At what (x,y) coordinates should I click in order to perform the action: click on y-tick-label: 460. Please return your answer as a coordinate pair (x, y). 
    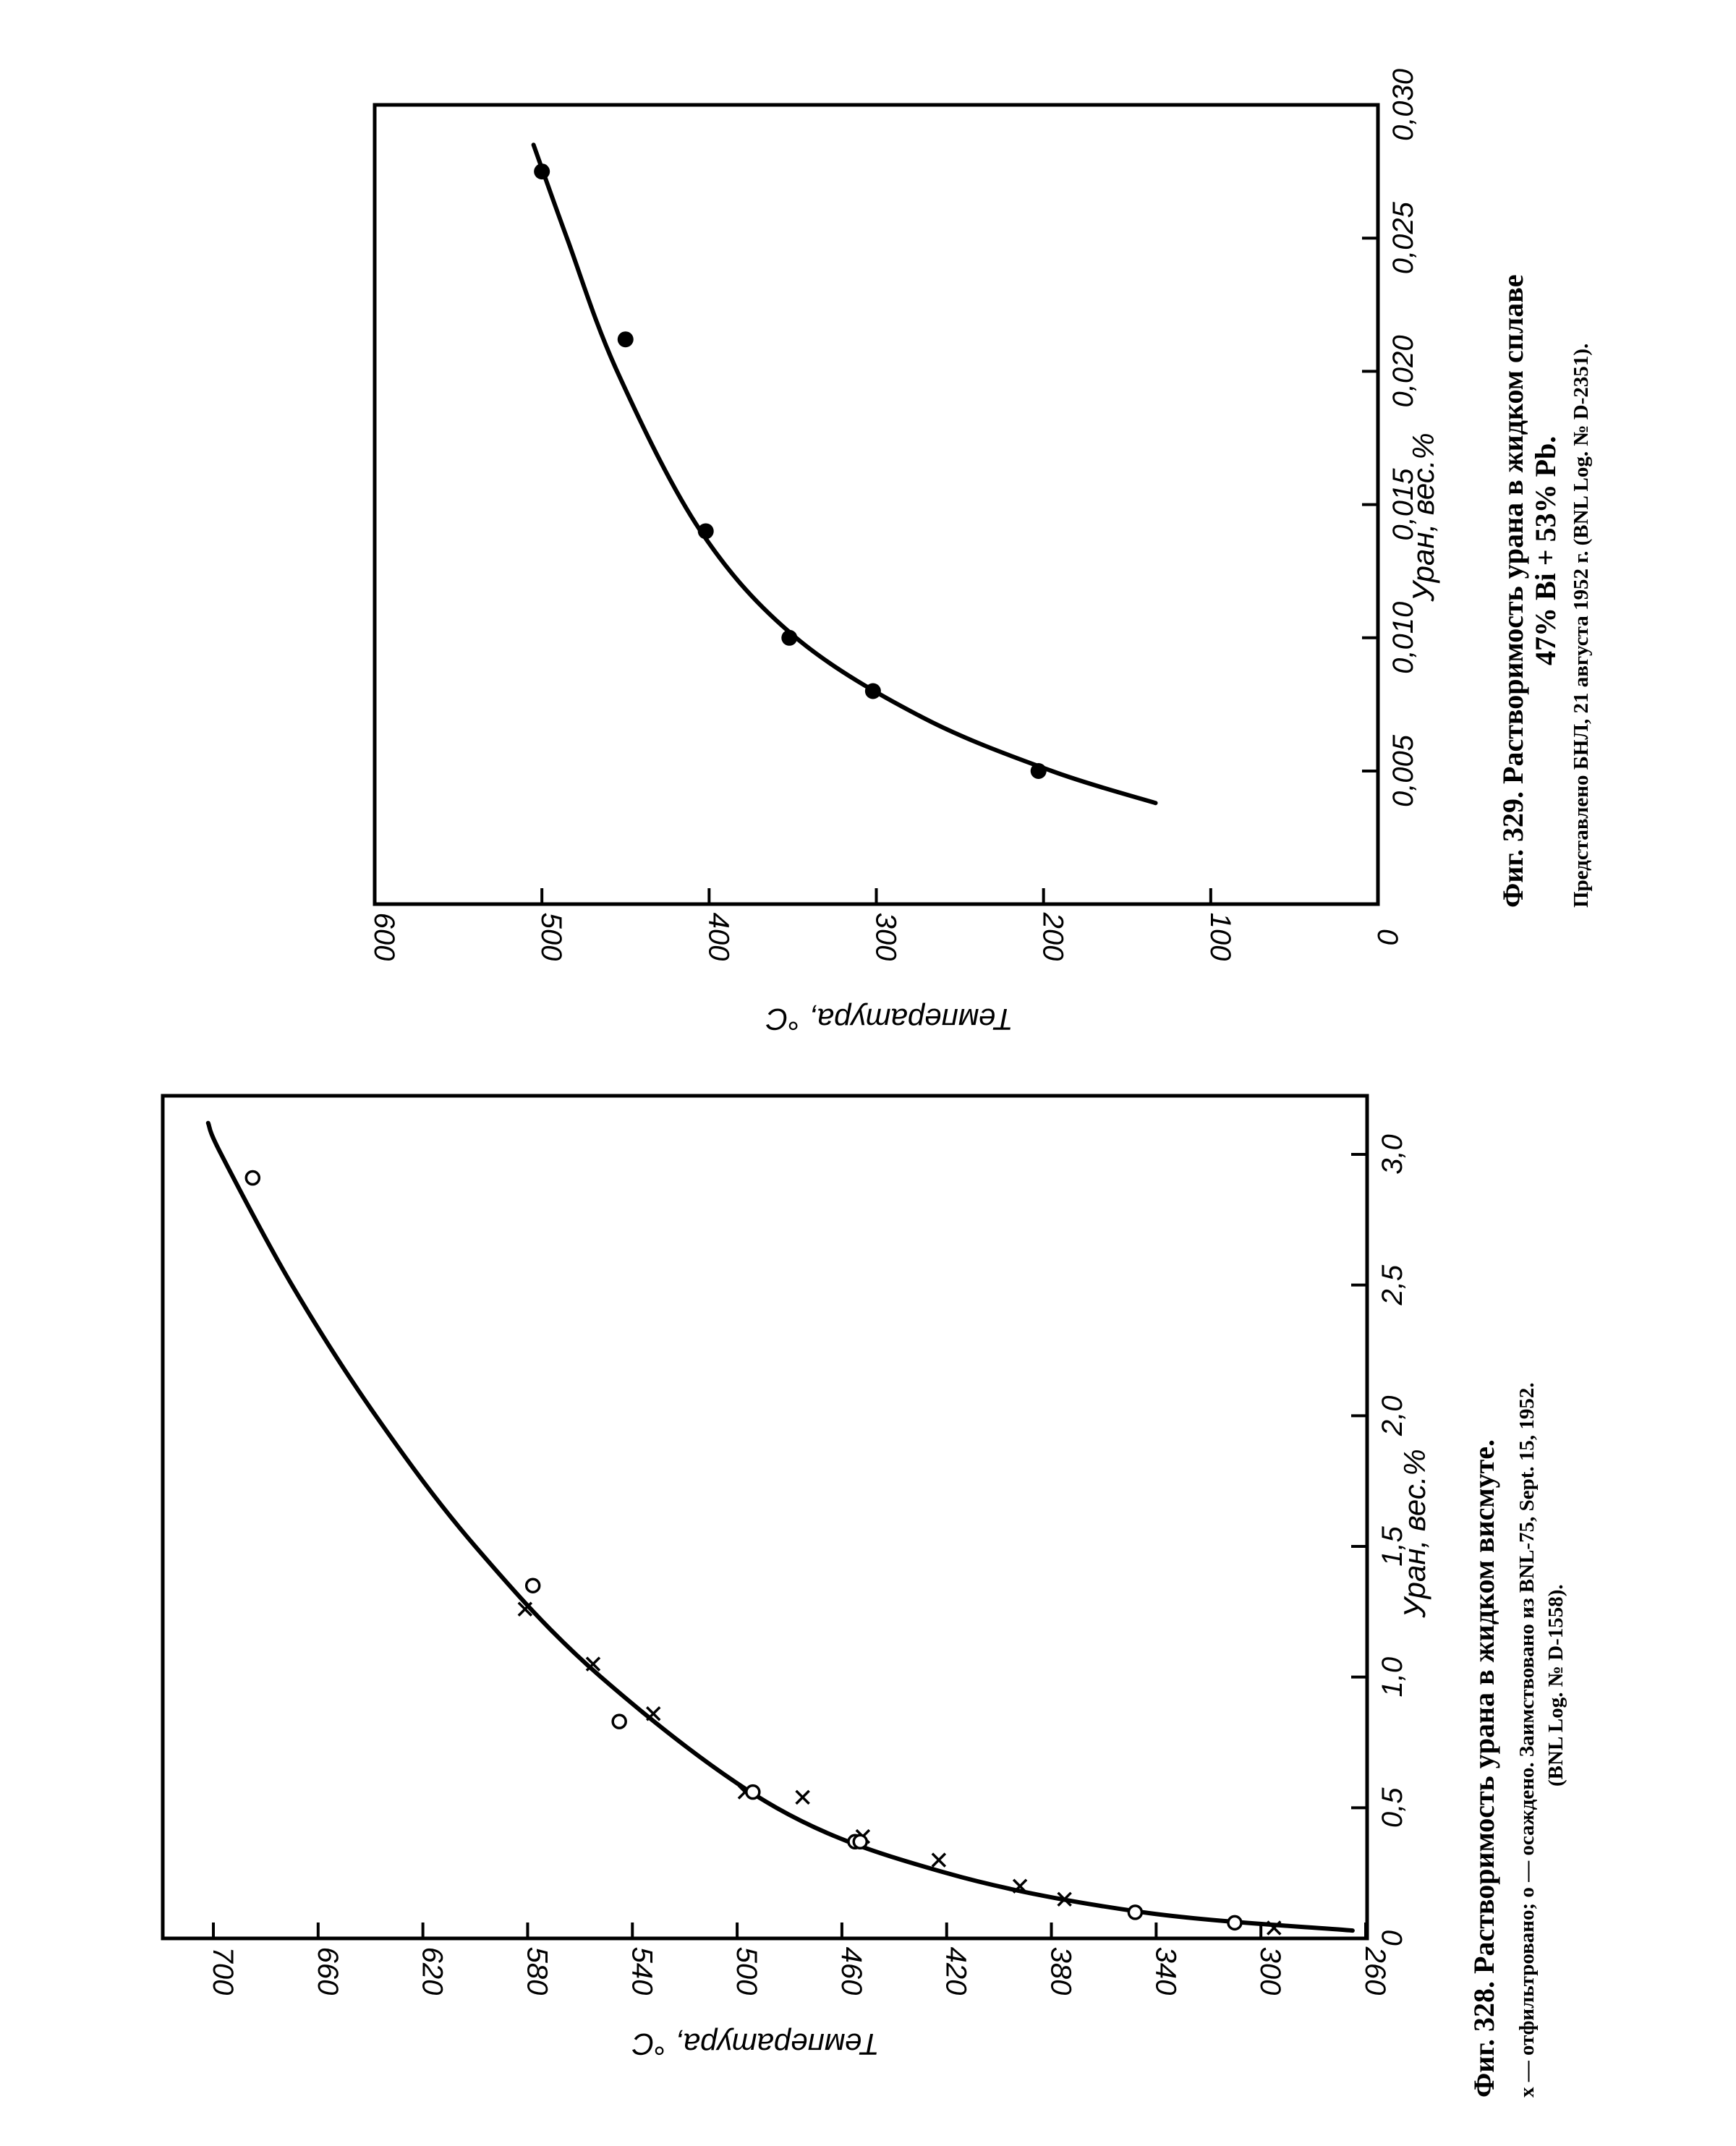
    Looking at the image, I should click on (851, 1971).